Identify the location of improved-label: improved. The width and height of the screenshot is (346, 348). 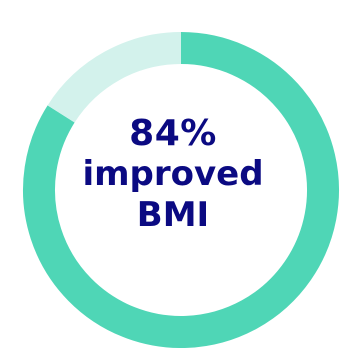
(173, 173).